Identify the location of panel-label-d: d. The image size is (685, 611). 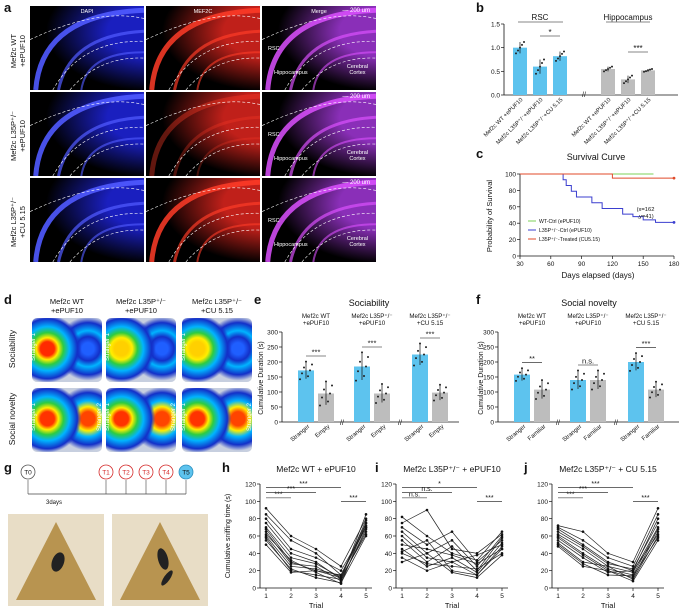
(8, 299).